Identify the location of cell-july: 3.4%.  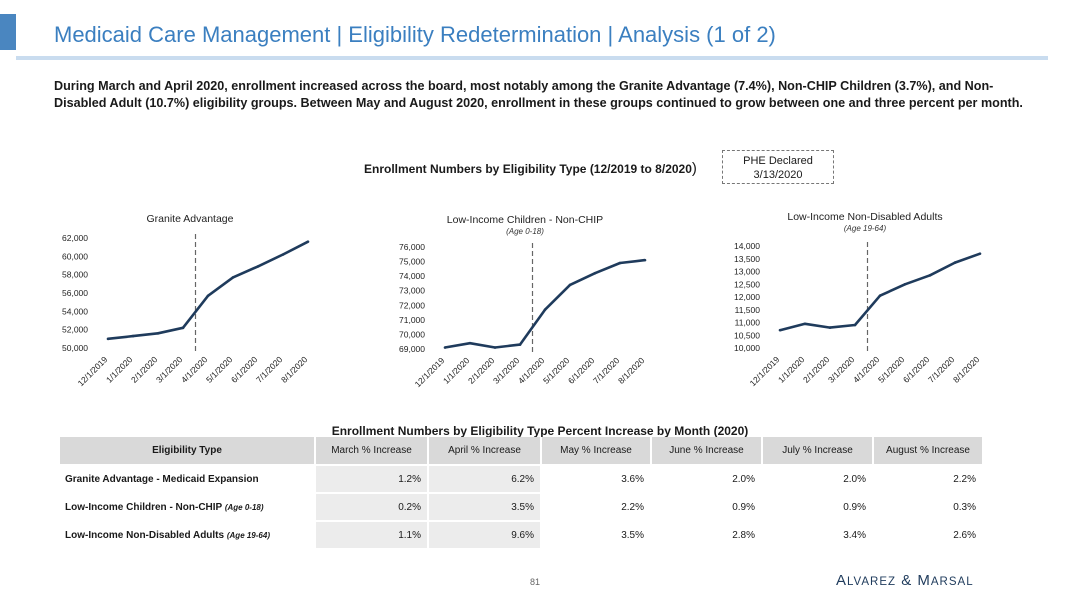
(818, 534).